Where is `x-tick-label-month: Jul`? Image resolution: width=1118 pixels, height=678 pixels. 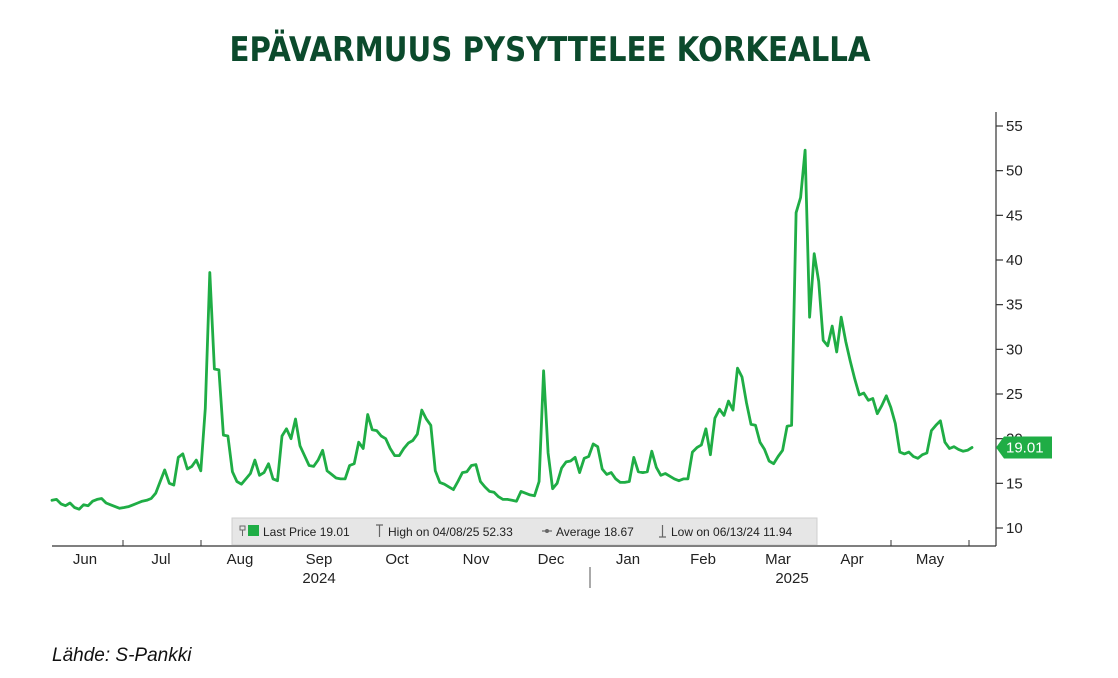
x-tick-label-month: Jul is located at coordinates (160, 559).